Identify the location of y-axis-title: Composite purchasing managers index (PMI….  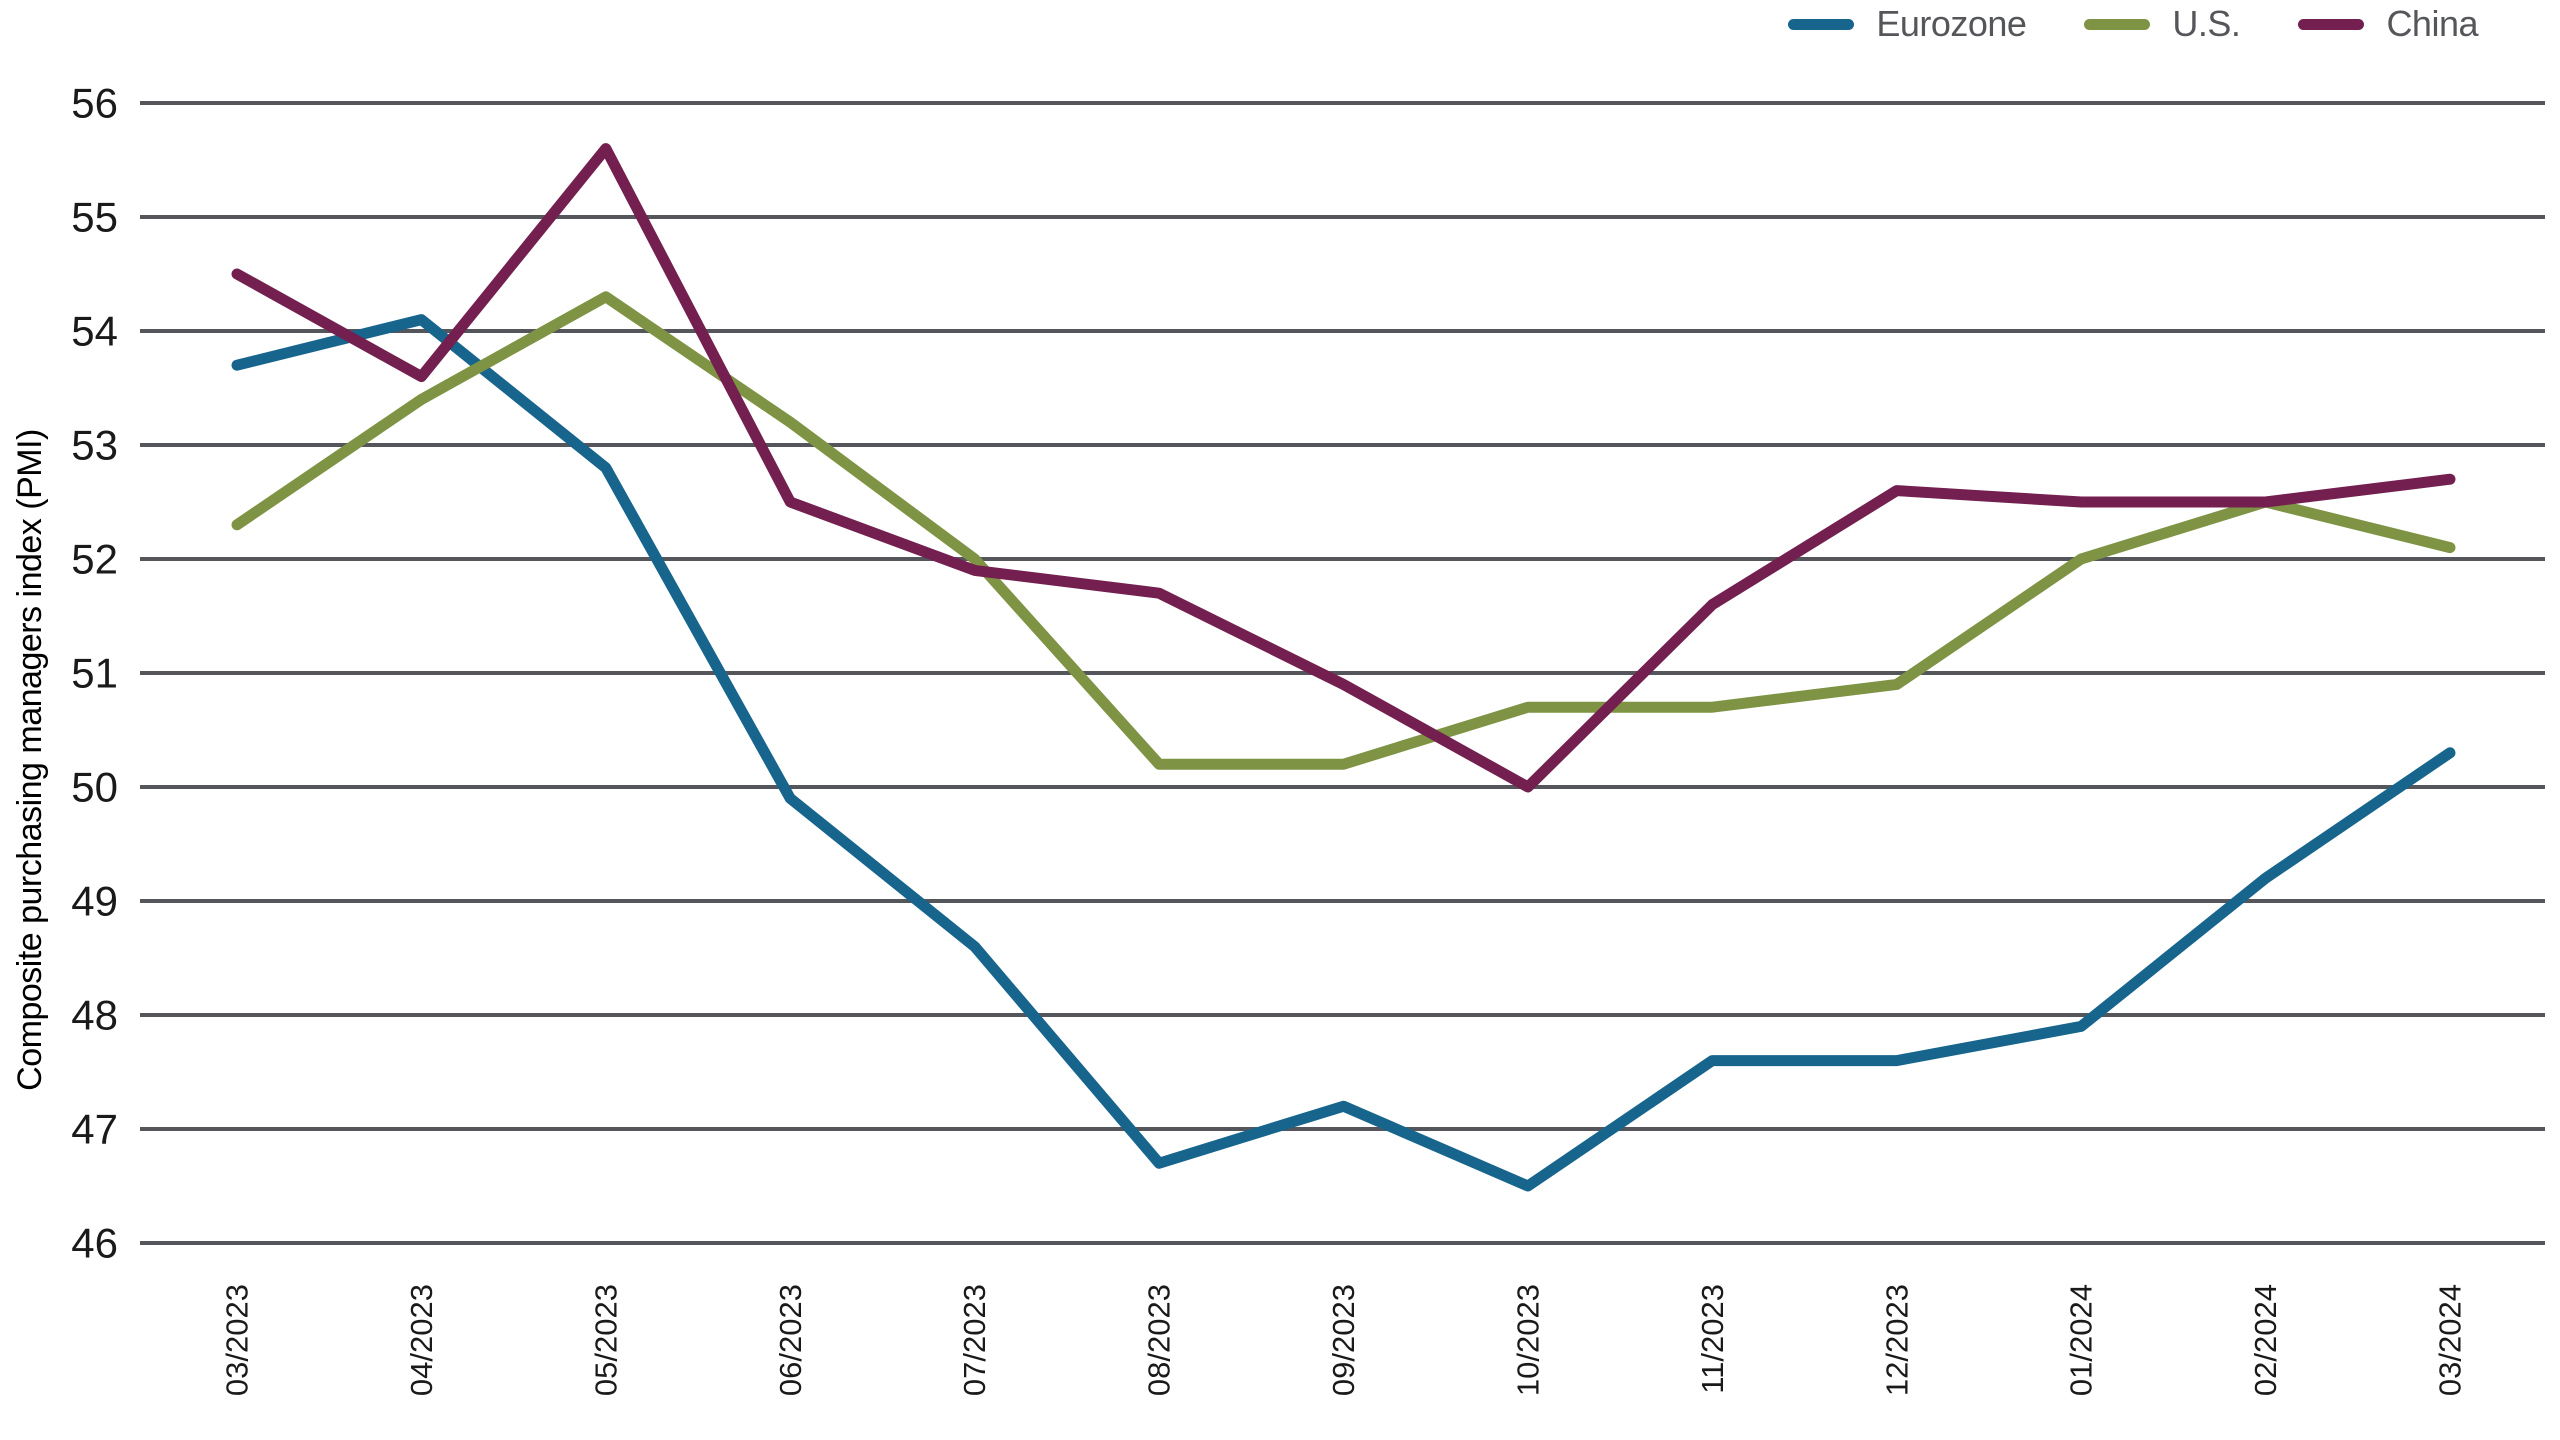
(30, 760).